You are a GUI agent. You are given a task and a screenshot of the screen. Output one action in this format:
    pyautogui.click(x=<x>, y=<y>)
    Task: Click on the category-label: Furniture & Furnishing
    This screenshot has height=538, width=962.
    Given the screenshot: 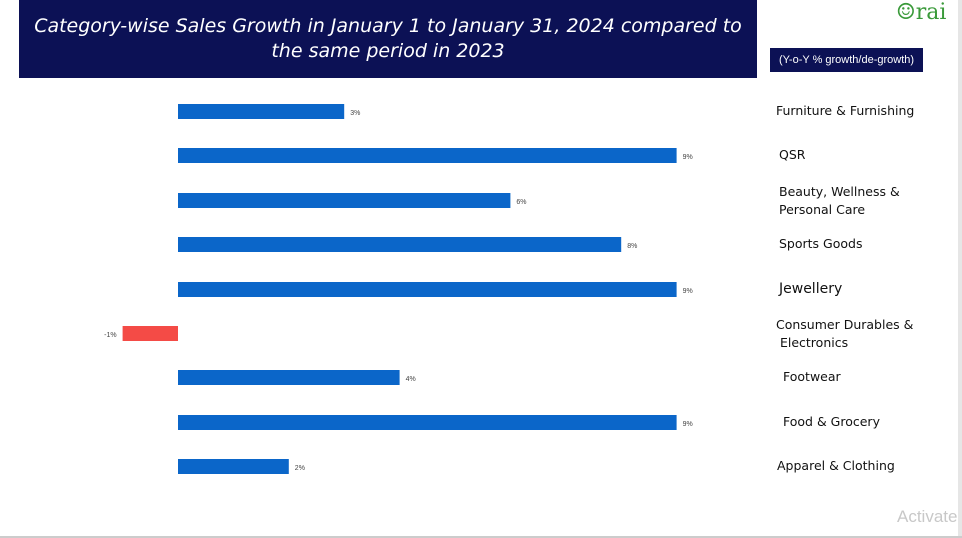 What is the action you would take?
    pyautogui.click(x=845, y=110)
    